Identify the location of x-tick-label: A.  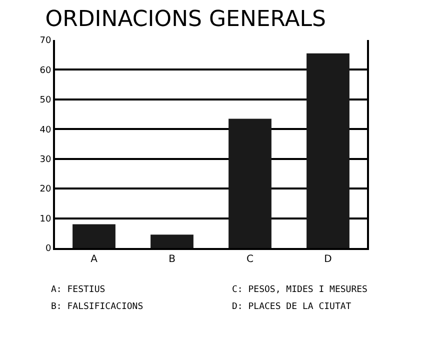
(94, 259).